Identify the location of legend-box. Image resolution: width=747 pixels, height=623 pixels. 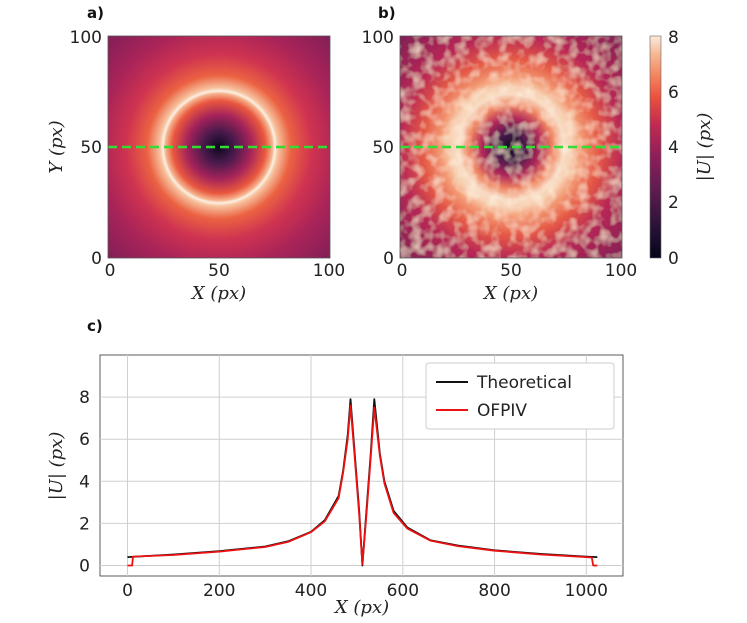
(520, 396).